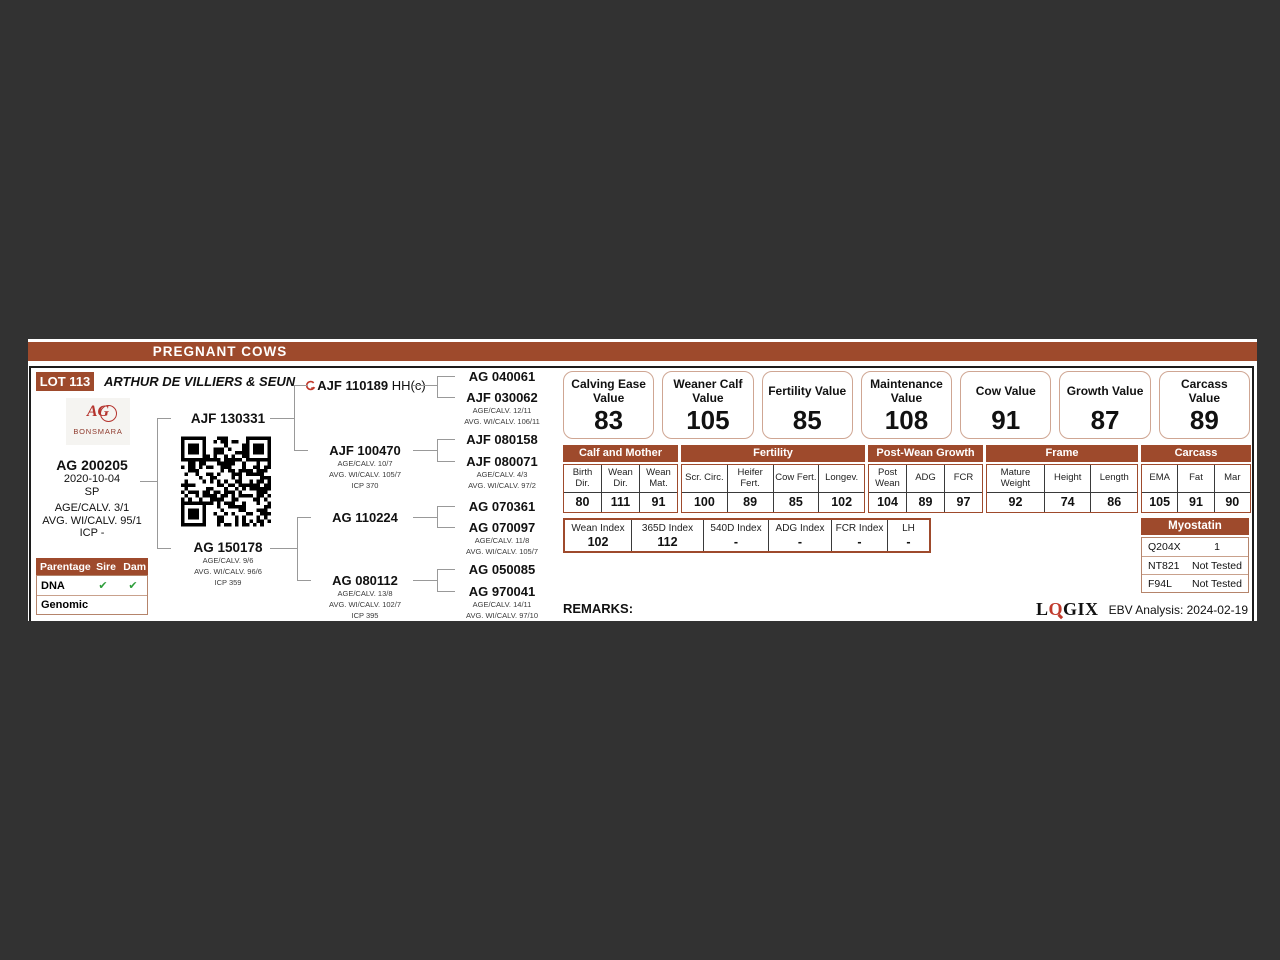 The height and width of the screenshot is (960, 1280). Describe the element at coordinates (1067, 479) in the screenshot. I see `ebv-col-label: Height` at that location.